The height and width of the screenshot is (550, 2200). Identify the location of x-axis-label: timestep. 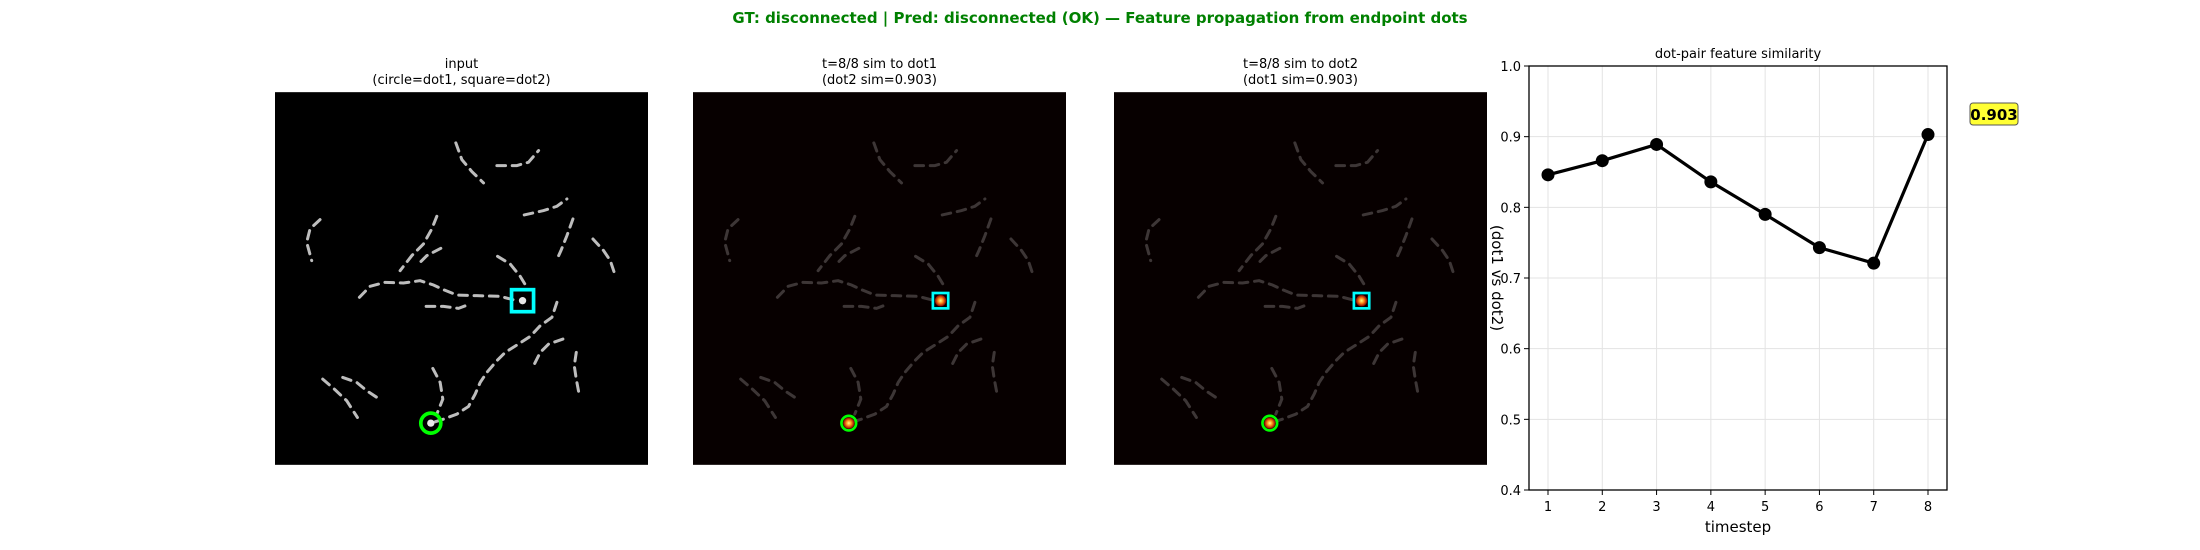
(1738, 527).